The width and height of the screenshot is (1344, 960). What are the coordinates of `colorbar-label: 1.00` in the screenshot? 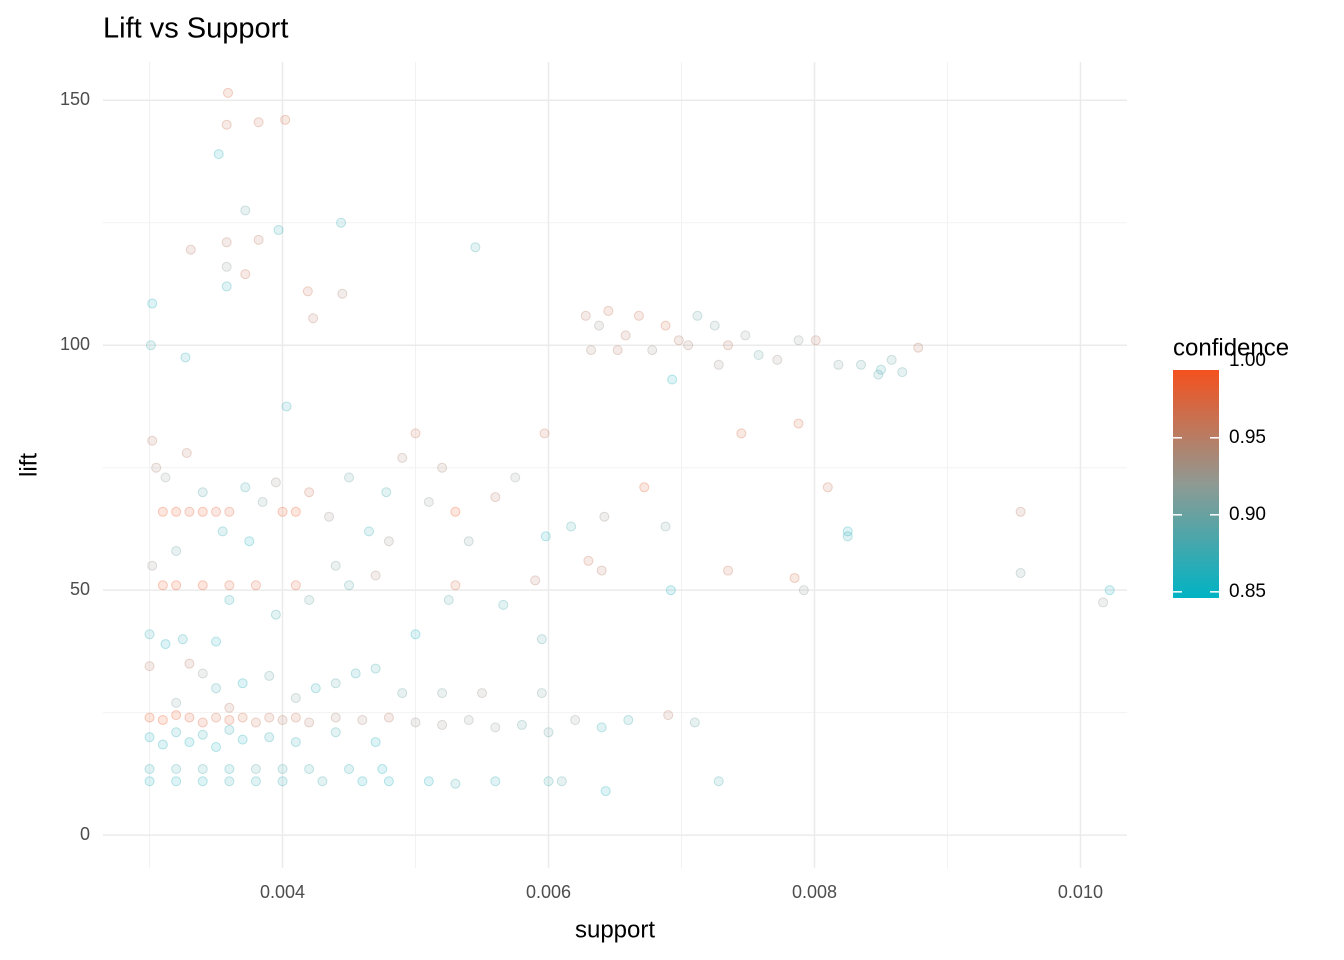 It's located at (1247, 360).